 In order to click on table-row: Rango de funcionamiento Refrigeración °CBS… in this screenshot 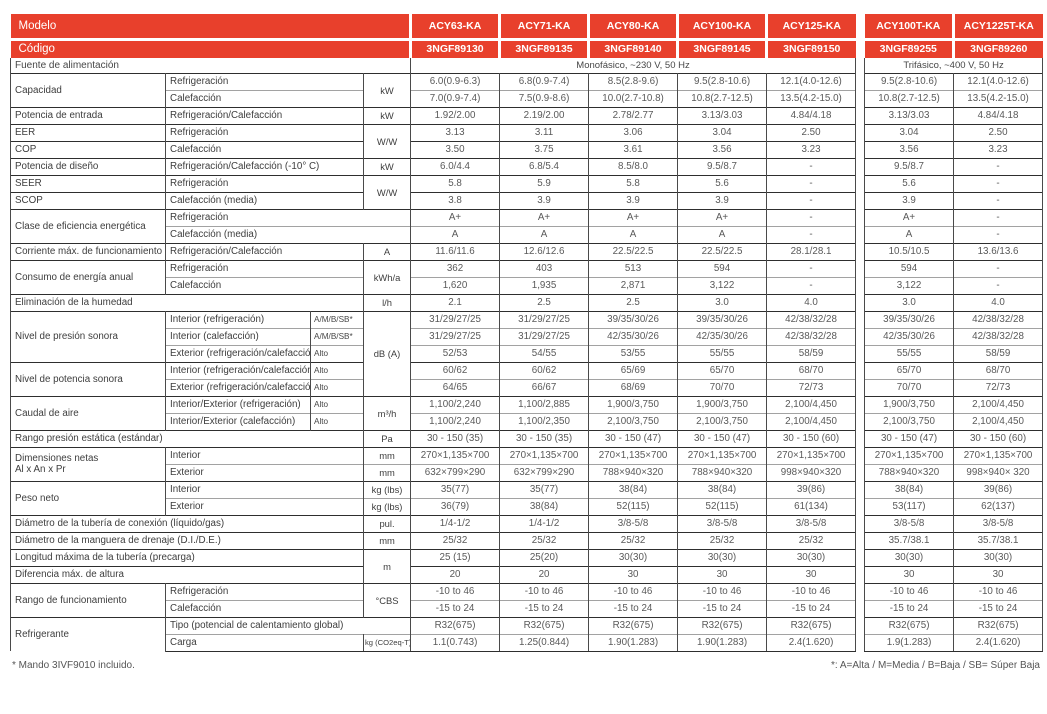, I will do `click(433, 599)`.